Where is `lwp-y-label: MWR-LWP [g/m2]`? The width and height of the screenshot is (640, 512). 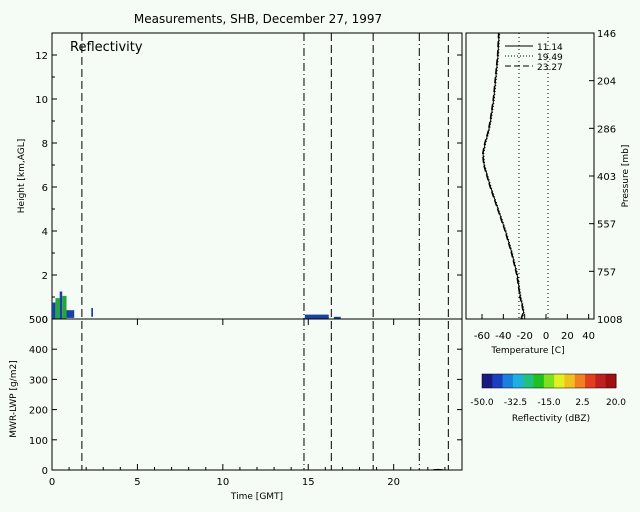 lwp-y-label: MWR-LWP [g/m2] is located at coordinates (14, 398).